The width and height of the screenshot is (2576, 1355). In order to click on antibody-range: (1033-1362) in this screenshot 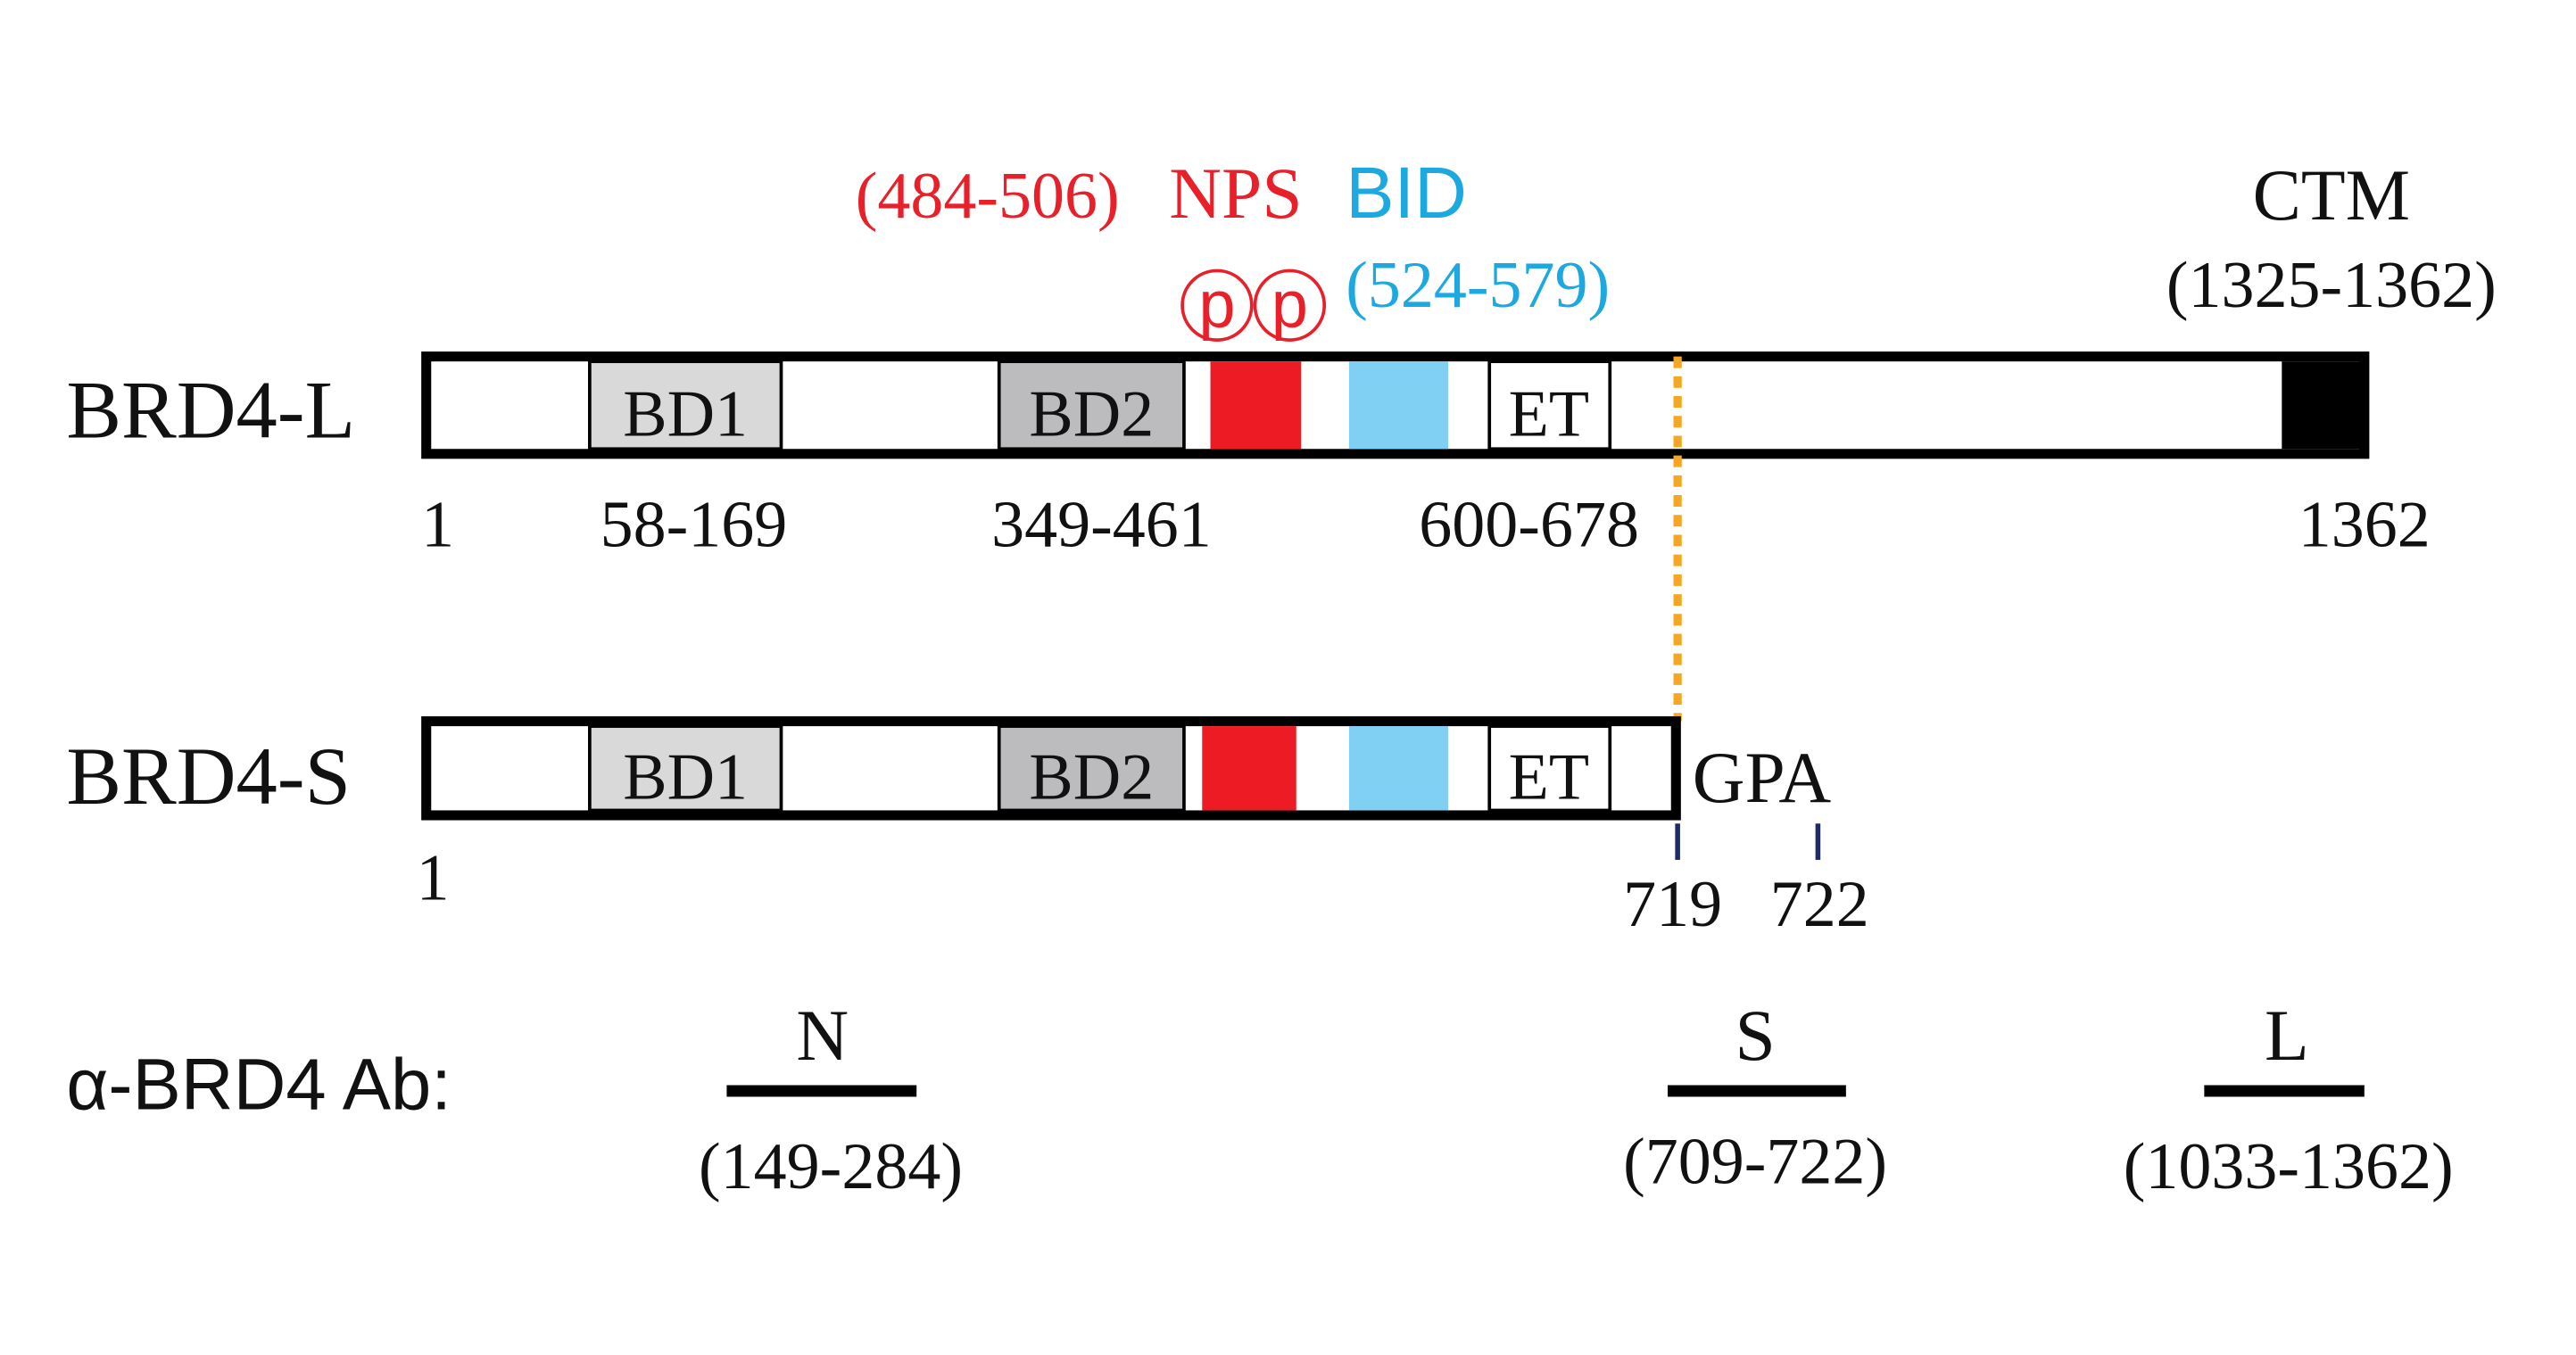, I will do `click(2289, 1166)`.